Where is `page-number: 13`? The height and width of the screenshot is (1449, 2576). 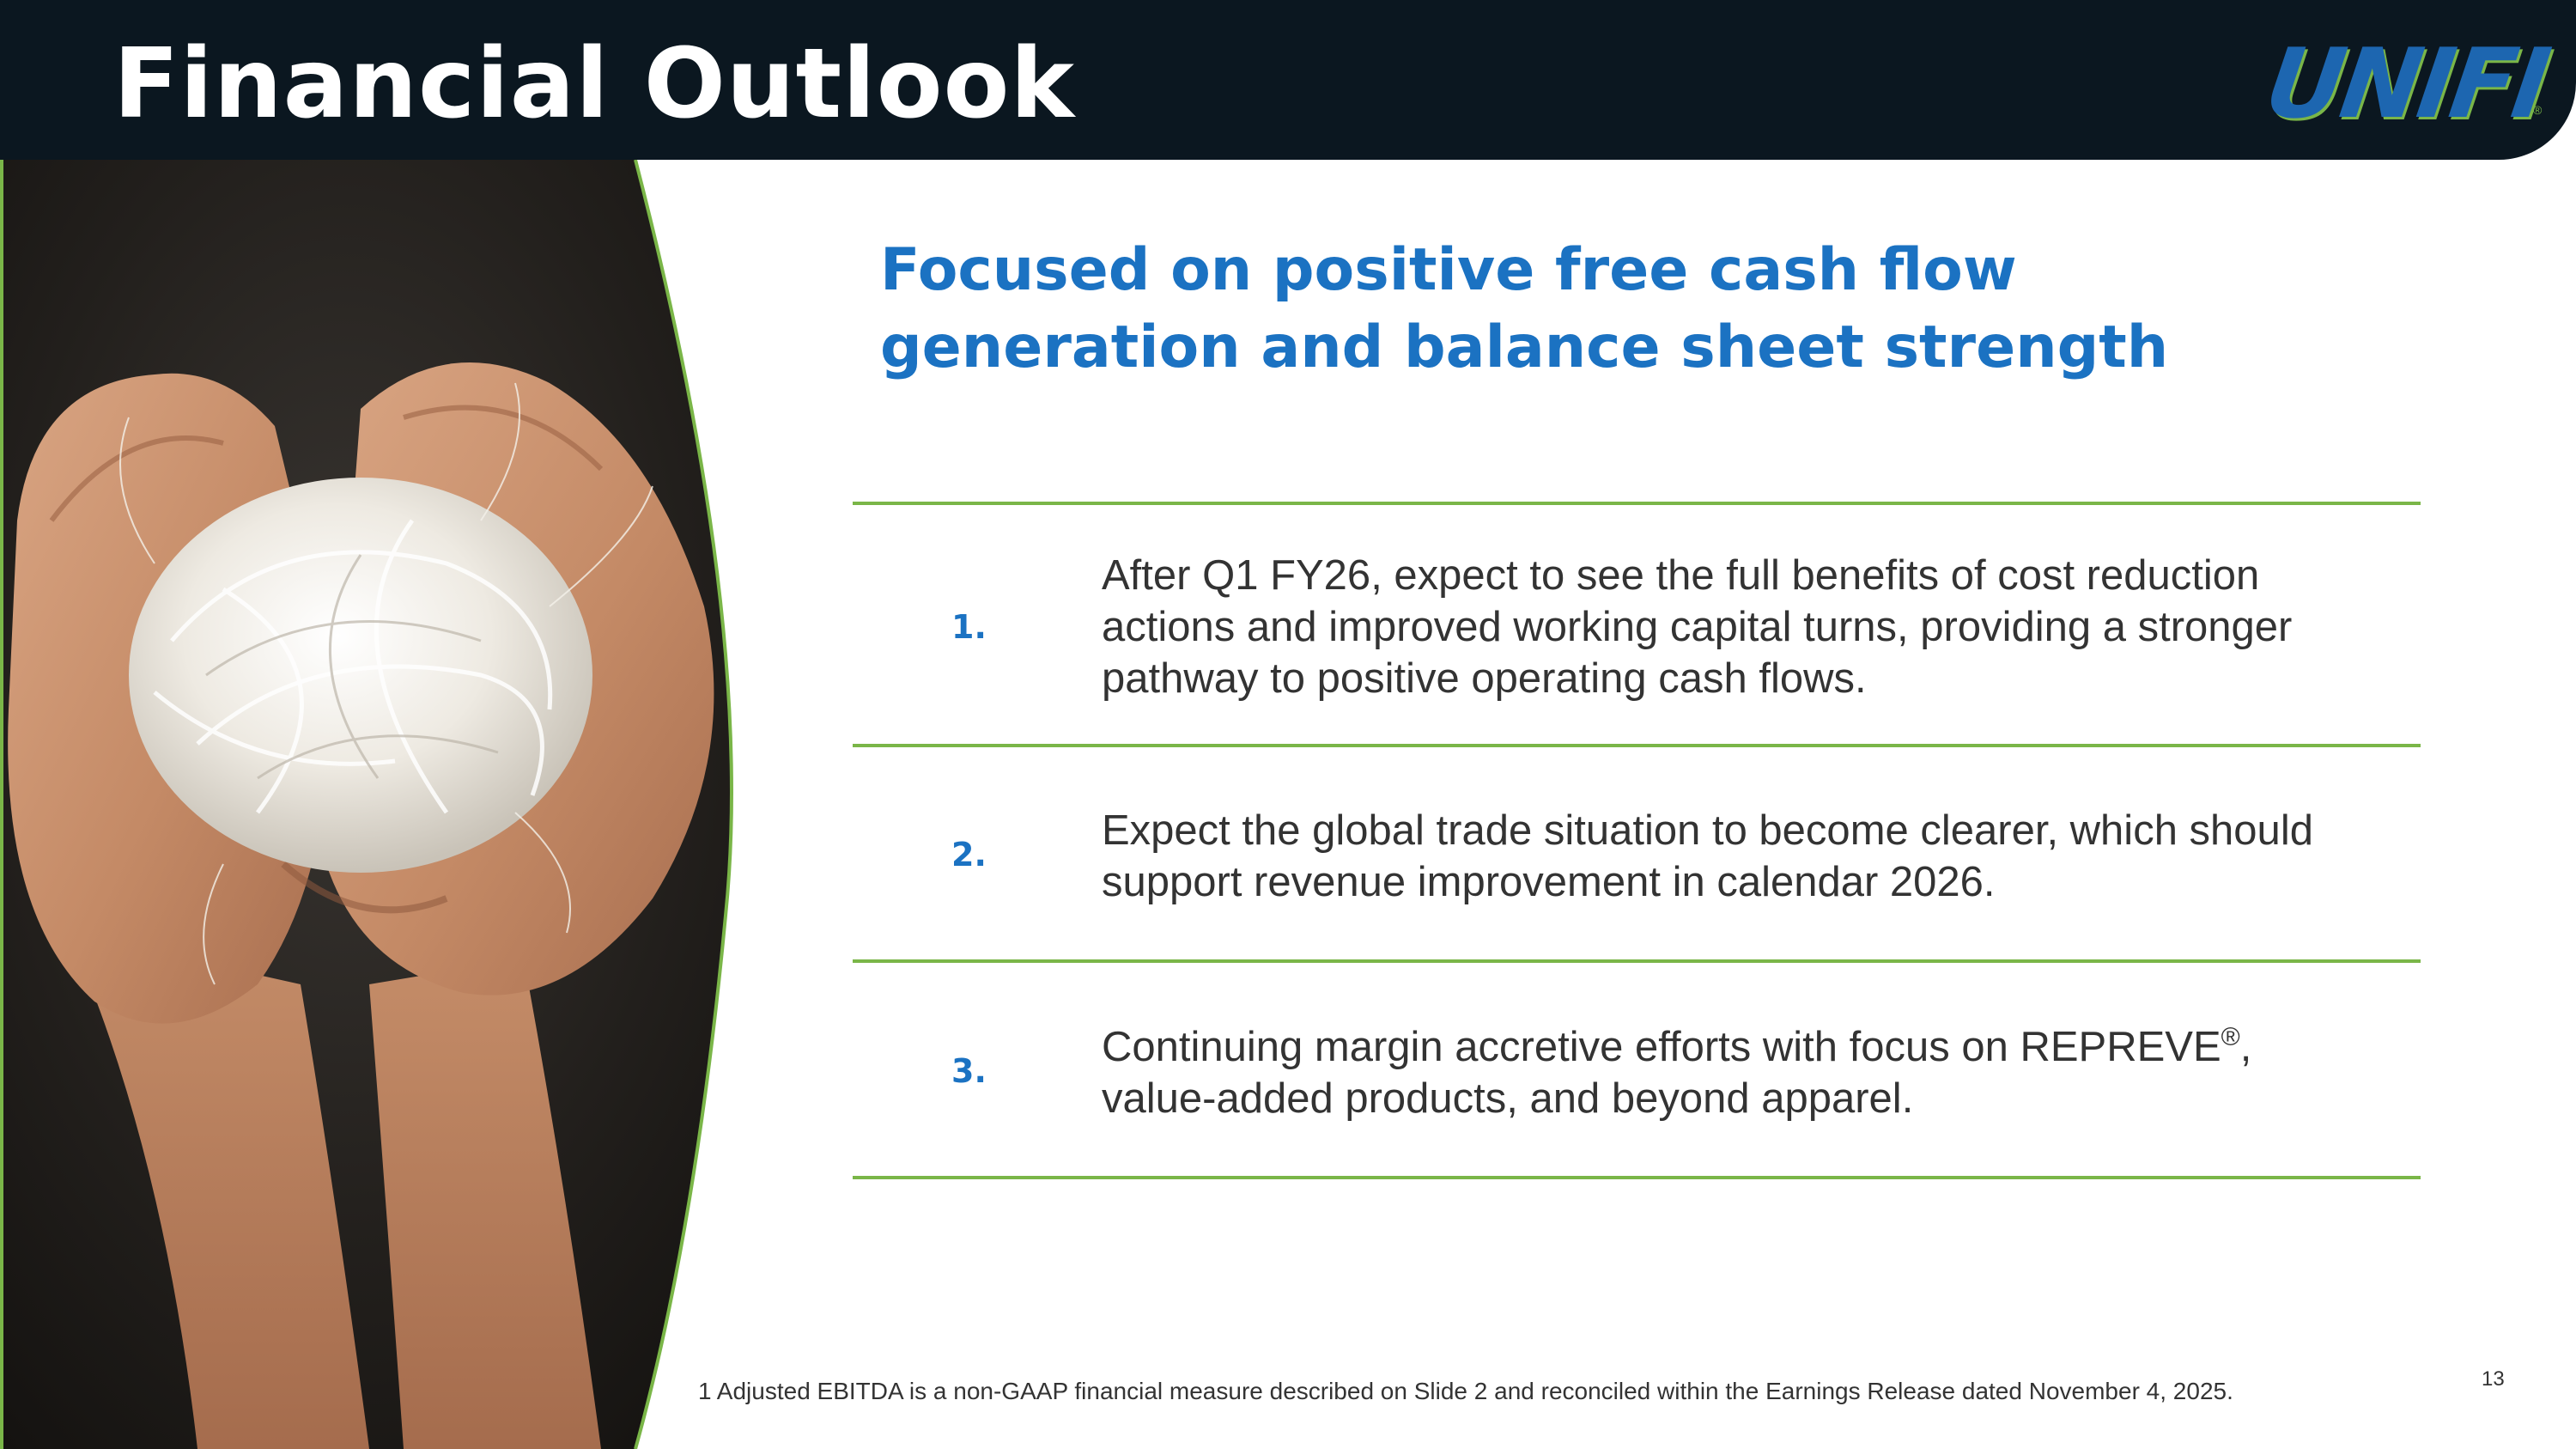
page-number: 13 is located at coordinates (2493, 1379).